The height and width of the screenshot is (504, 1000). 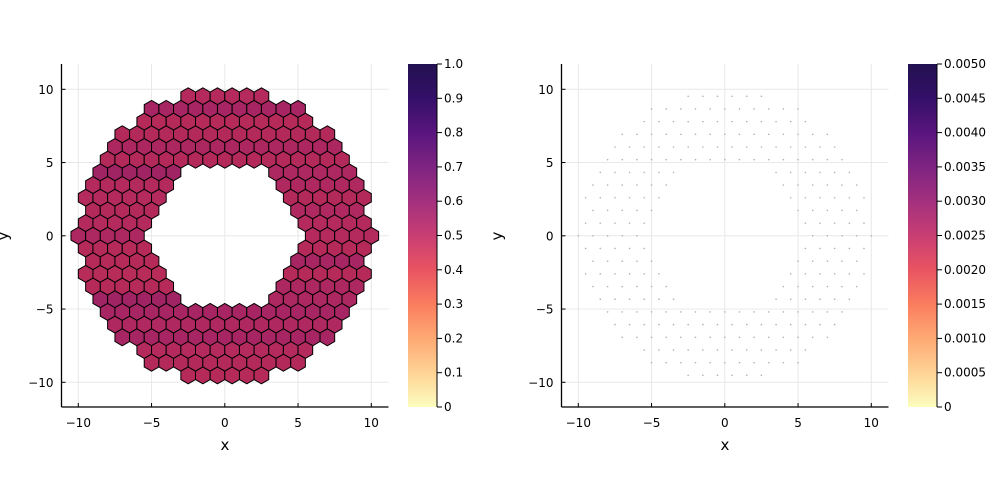 What do you see at coordinates (50, 163) in the screenshot?
I see `y-tick-label: 5` at bounding box center [50, 163].